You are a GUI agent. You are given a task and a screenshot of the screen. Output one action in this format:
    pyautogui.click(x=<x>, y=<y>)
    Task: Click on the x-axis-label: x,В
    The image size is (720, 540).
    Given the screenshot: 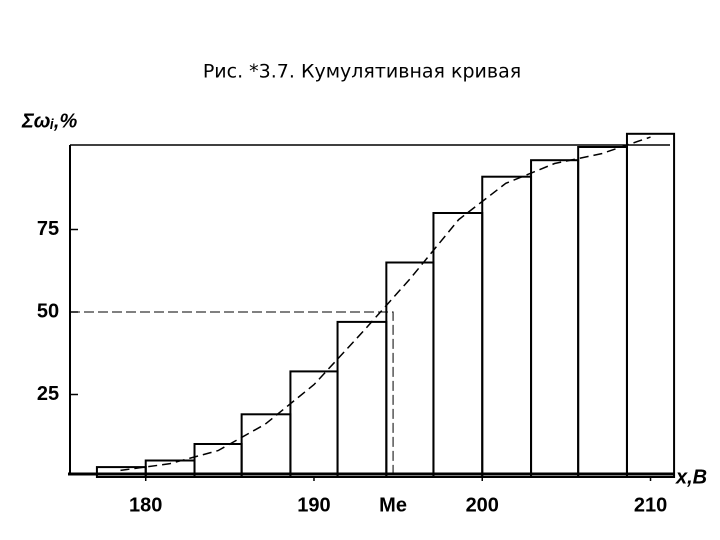 What is the action you would take?
    pyautogui.click(x=691, y=477)
    